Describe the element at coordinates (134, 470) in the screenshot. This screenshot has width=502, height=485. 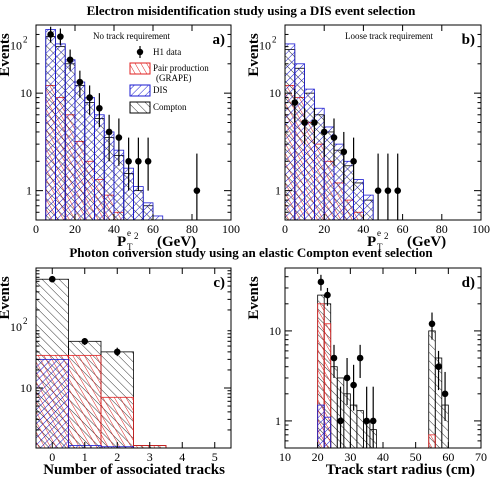
I see `x-axis-label: Number of associated tracks` at that location.